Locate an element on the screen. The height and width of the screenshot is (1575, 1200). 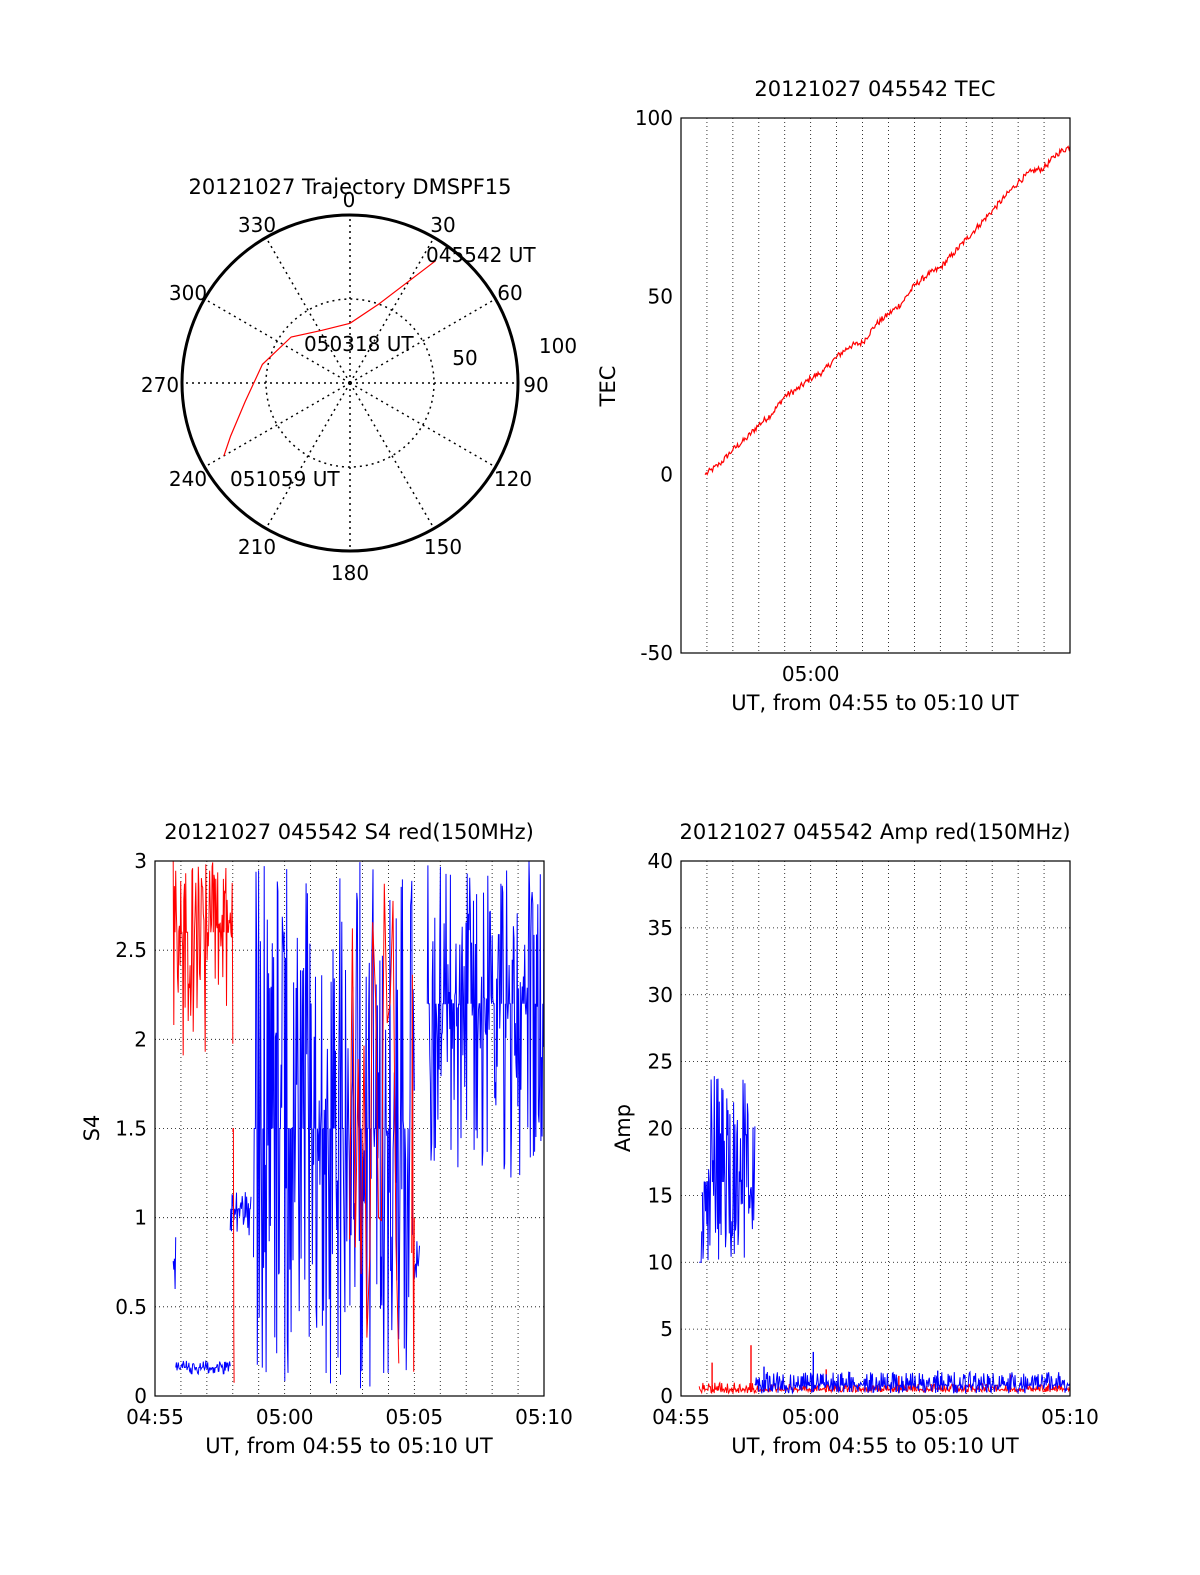
amp-y-tick-label: 20 is located at coordinates (660, 1129).